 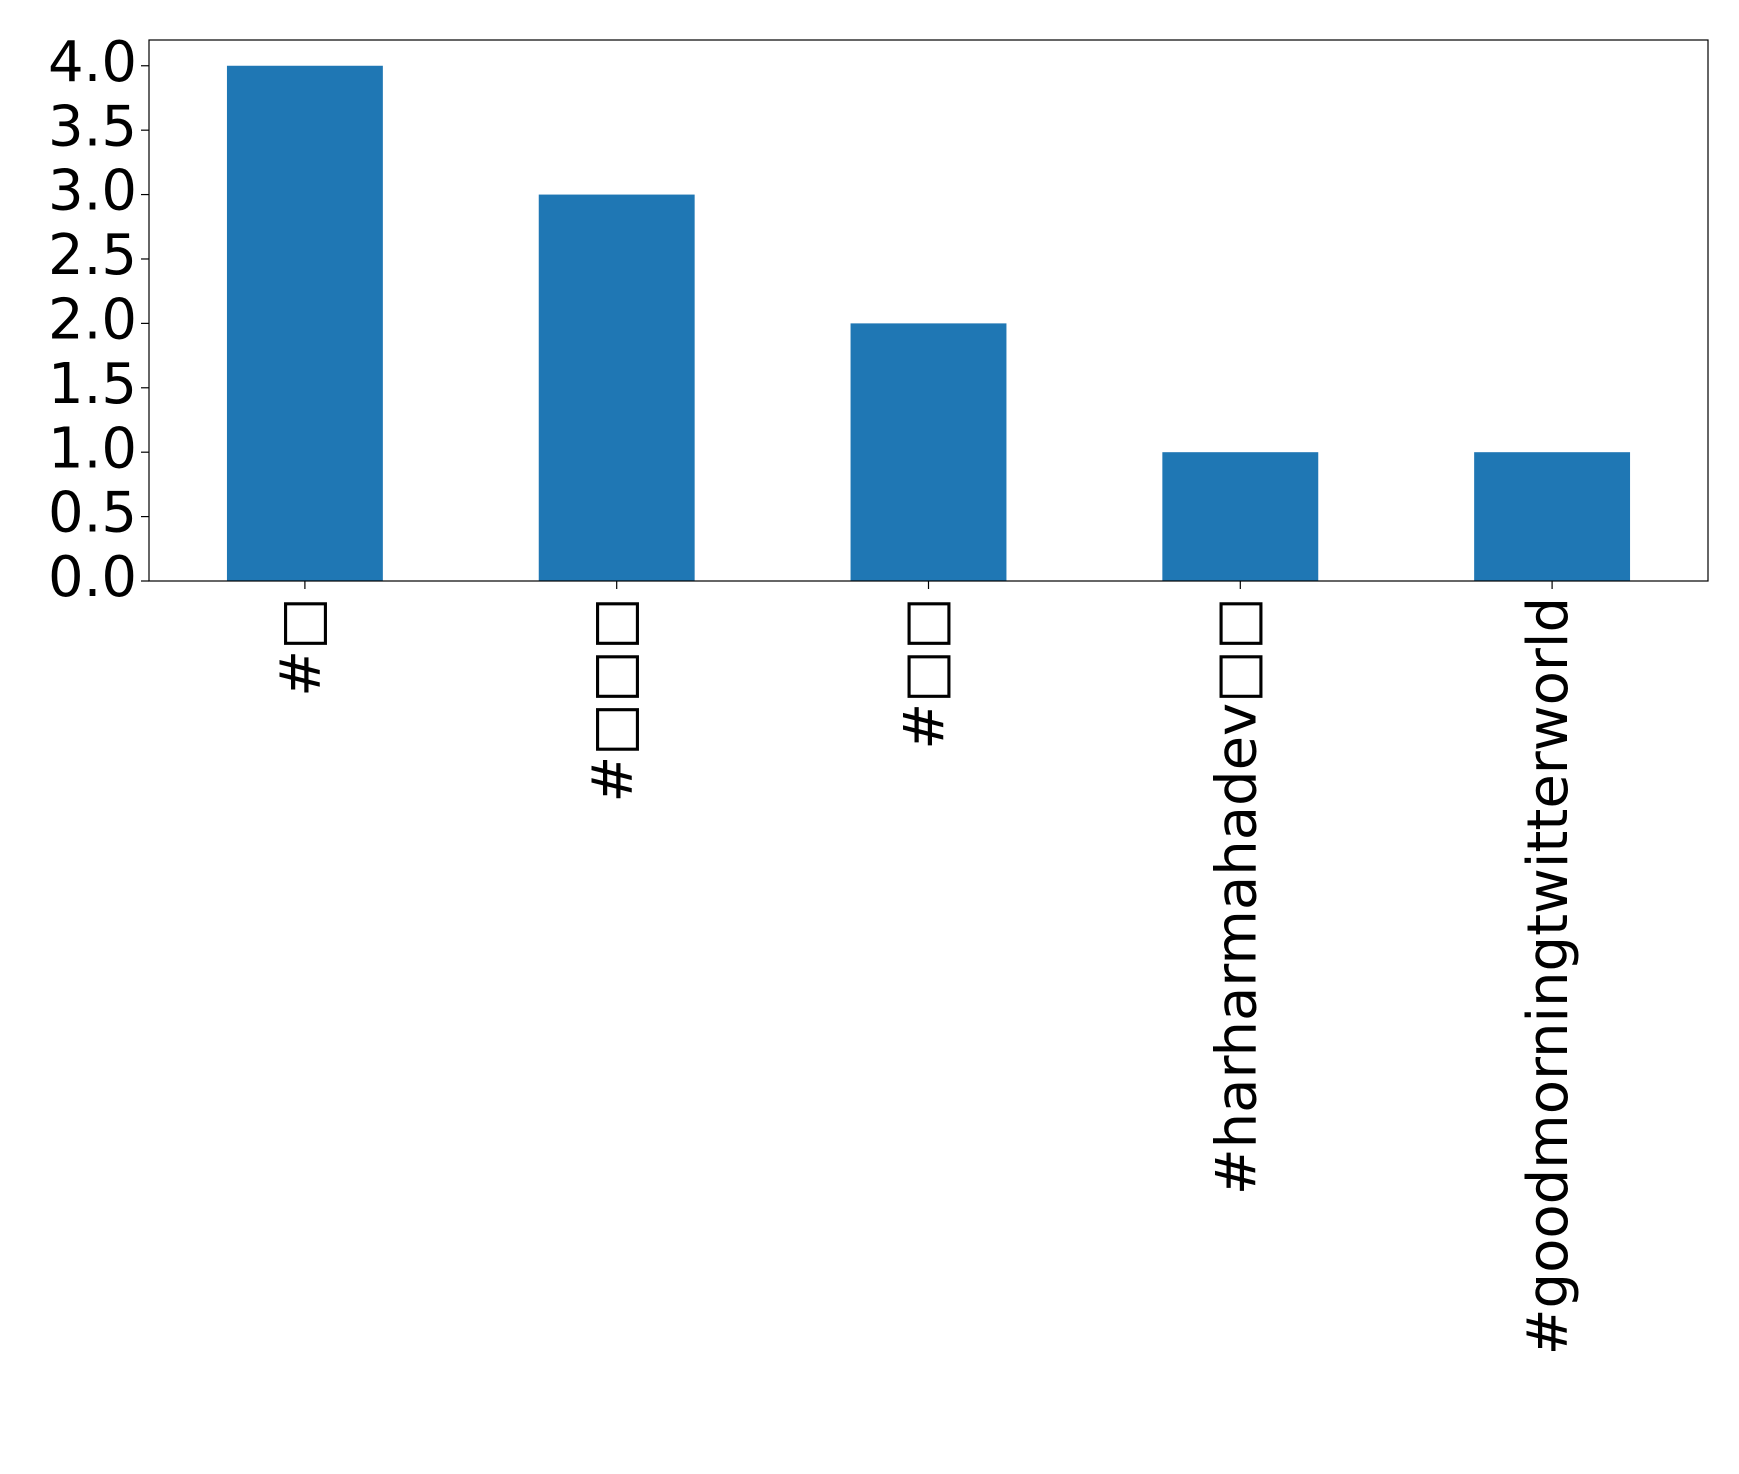 What do you see at coordinates (92, 513) in the screenshot?
I see `y-tick-label: 0.5` at bounding box center [92, 513].